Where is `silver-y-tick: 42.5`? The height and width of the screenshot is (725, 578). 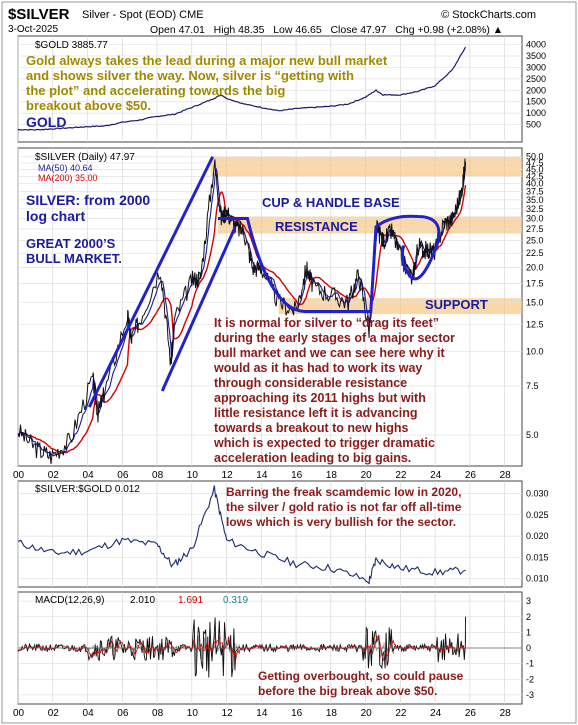
silver-y-tick: 42.5 is located at coordinates (535, 176).